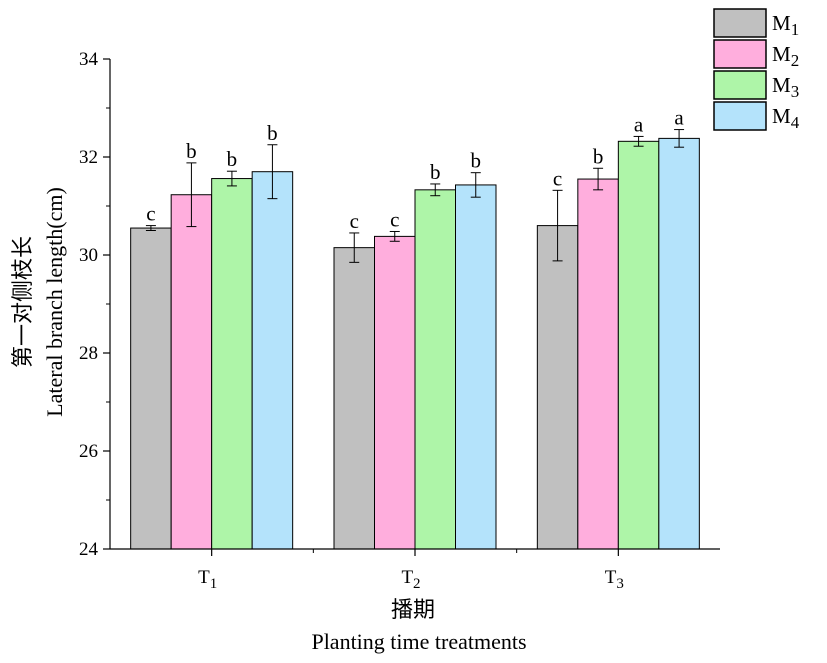 The image size is (827, 663). I want to click on y-axis-label: Lateral branch length(cm), so click(54, 302).